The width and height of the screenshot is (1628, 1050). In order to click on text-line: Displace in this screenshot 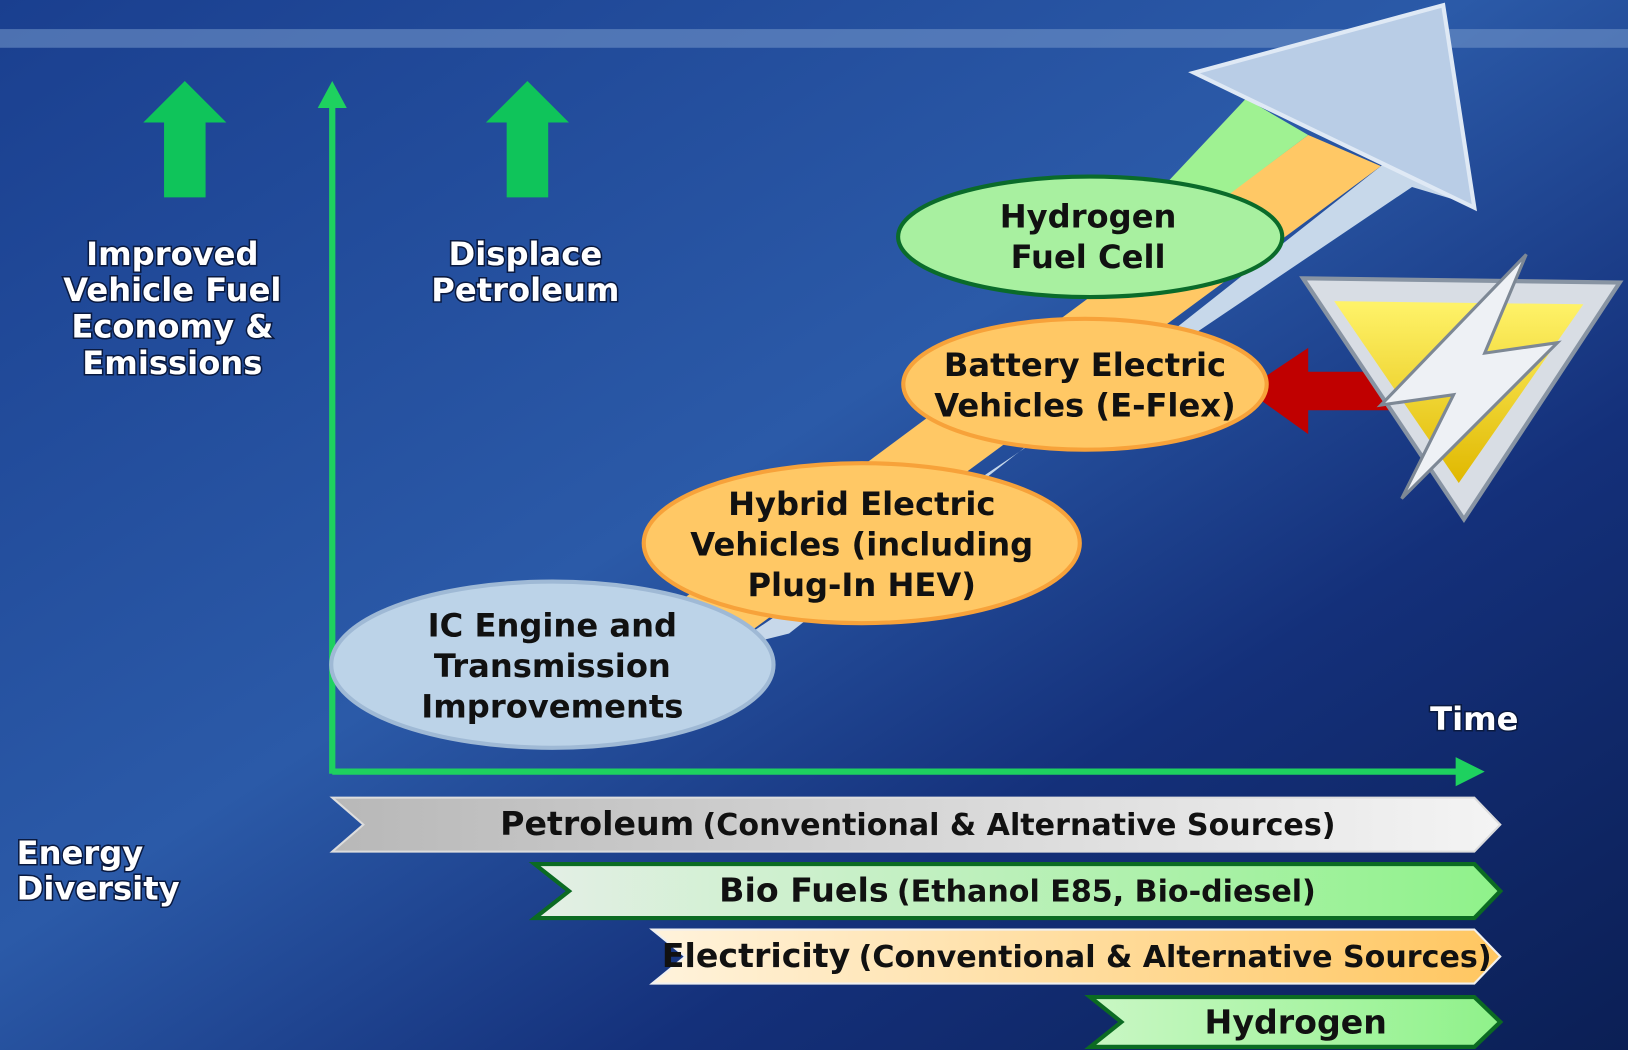, I will do `click(526, 254)`.